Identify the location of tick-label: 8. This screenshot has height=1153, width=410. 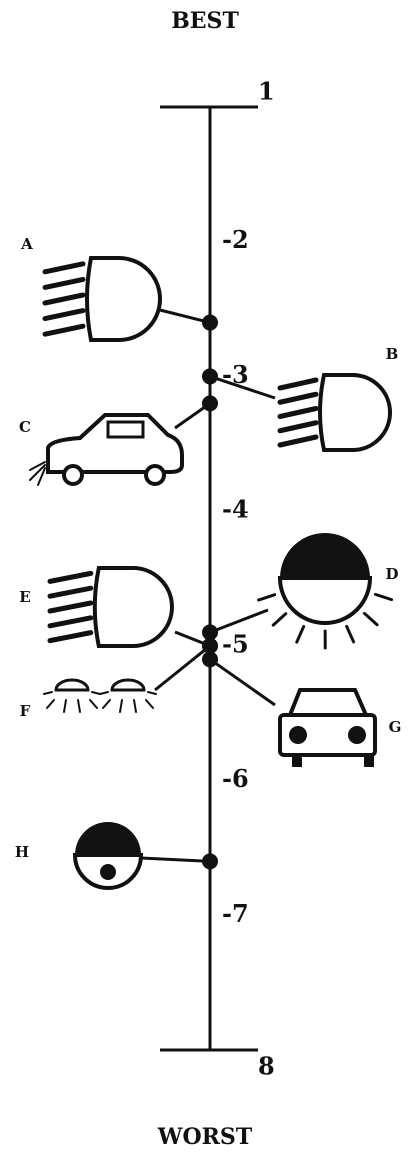
(266, 1066).